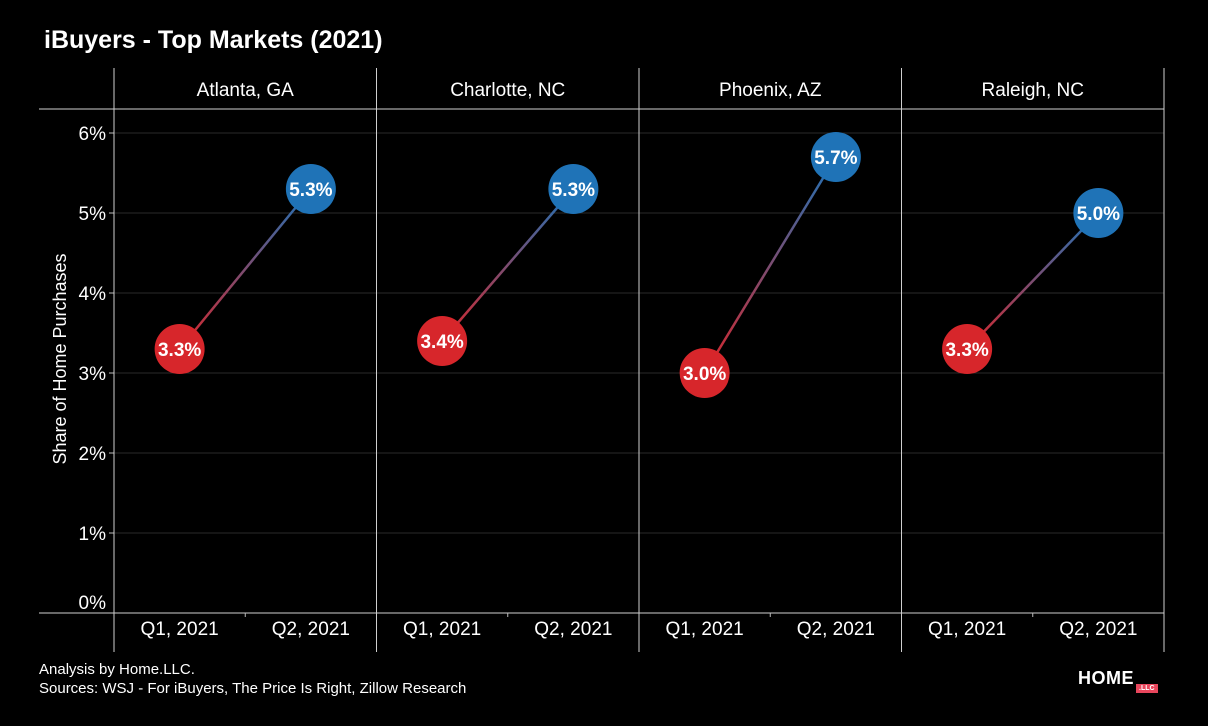 This screenshot has height=726, width=1208. Describe the element at coordinates (93, 134) in the screenshot. I see `y-tick-label: 6%` at that location.